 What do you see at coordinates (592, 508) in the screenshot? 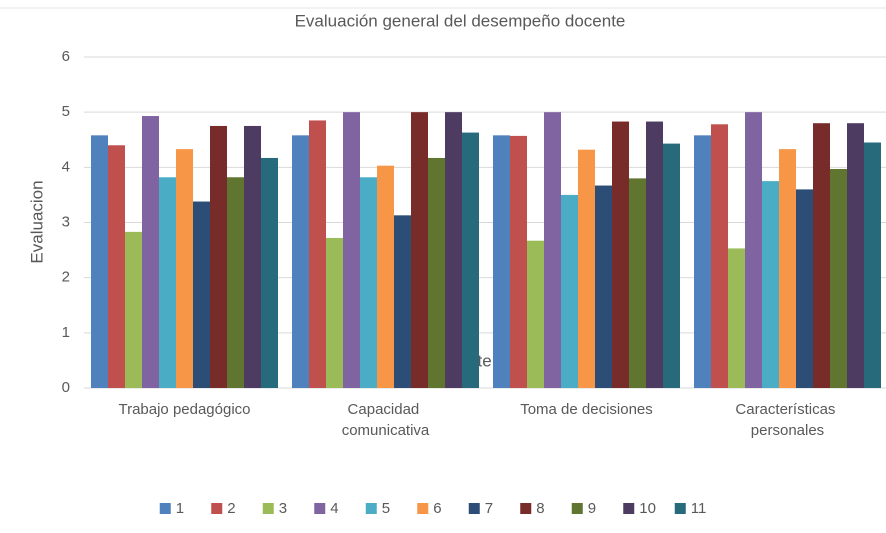
I see `legend-label: 9` at bounding box center [592, 508].